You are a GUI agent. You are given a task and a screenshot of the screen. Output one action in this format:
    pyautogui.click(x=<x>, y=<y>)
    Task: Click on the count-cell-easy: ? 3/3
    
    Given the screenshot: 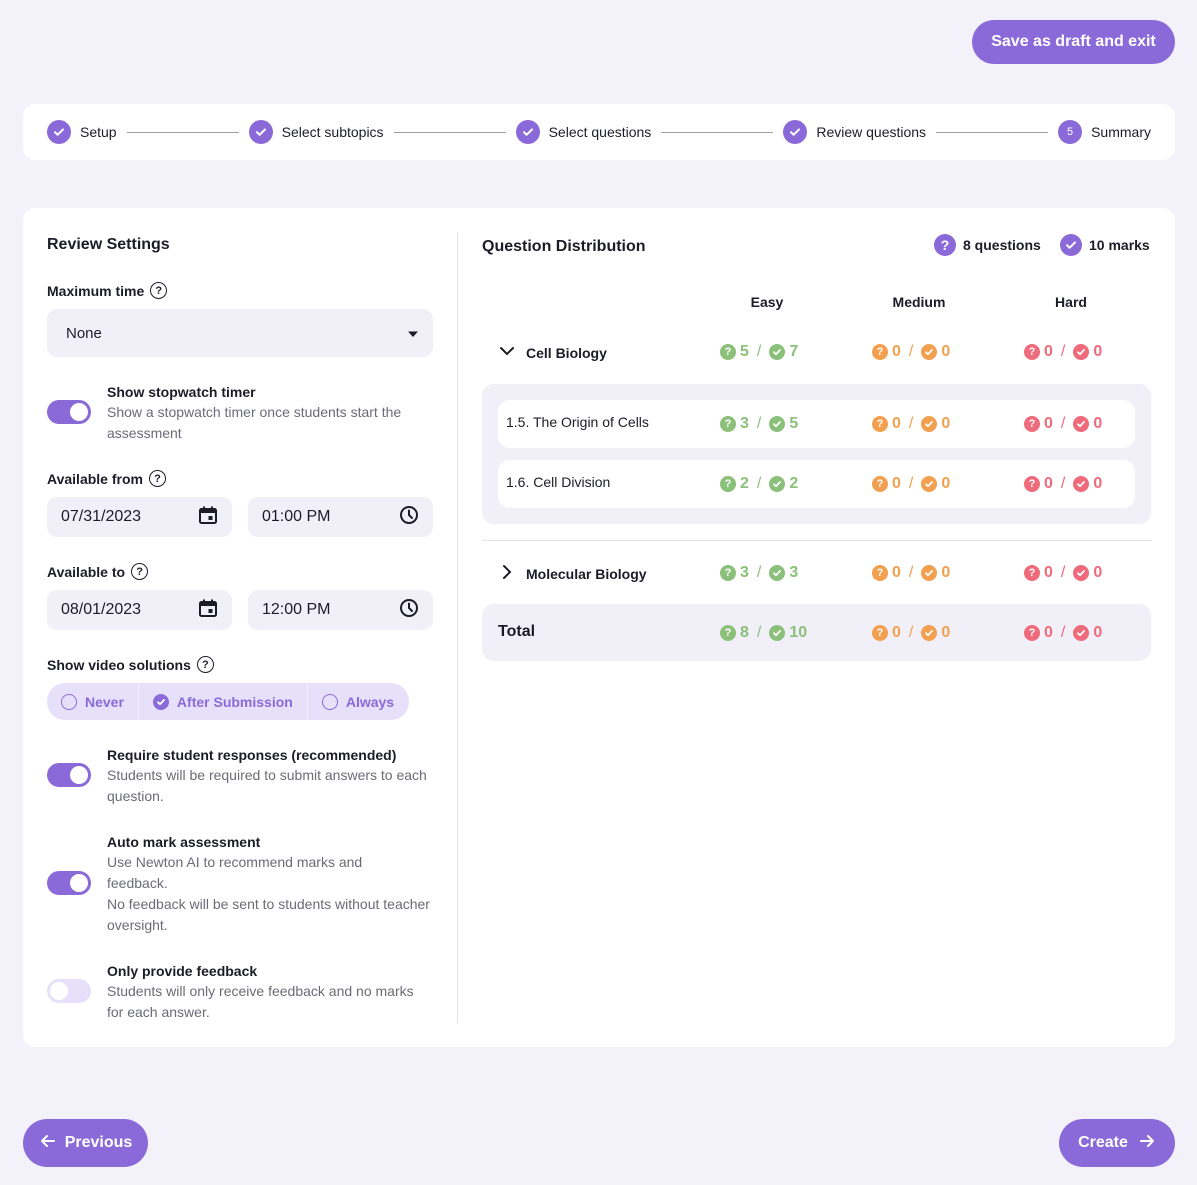 What is the action you would take?
    pyautogui.click(x=759, y=573)
    